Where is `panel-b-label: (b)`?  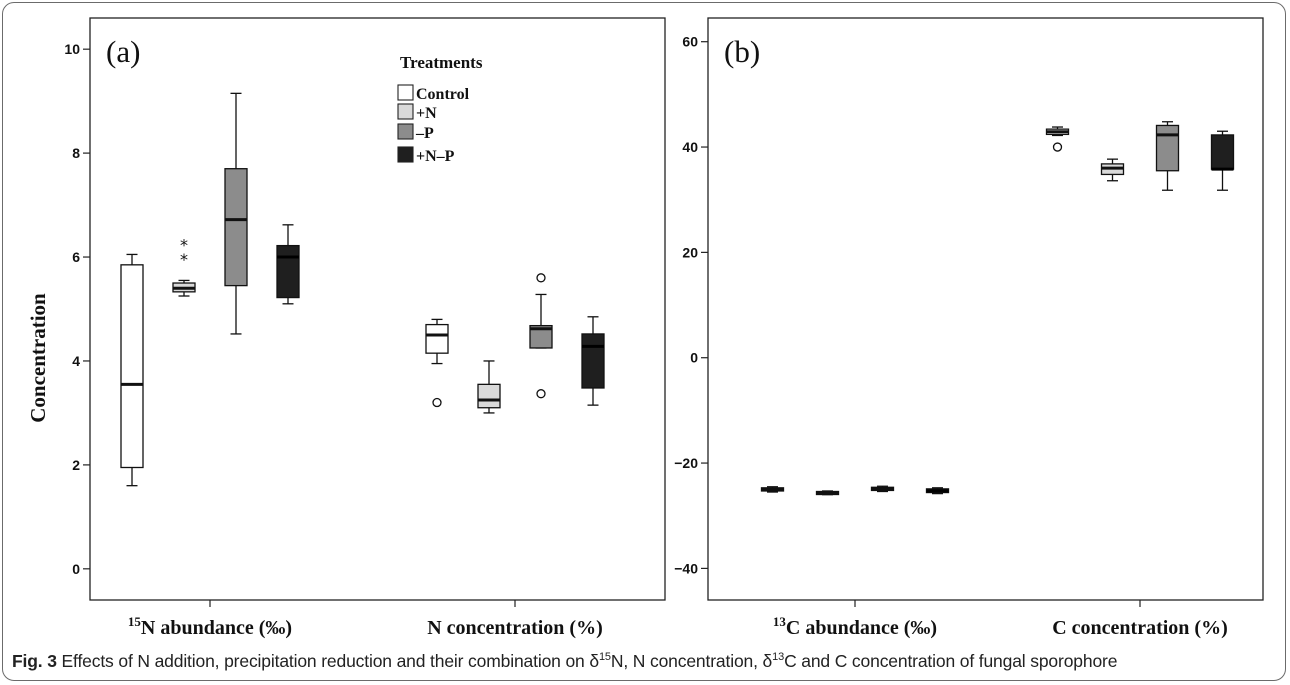
panel-b-label: (b) is located at coordinates (742, 51).